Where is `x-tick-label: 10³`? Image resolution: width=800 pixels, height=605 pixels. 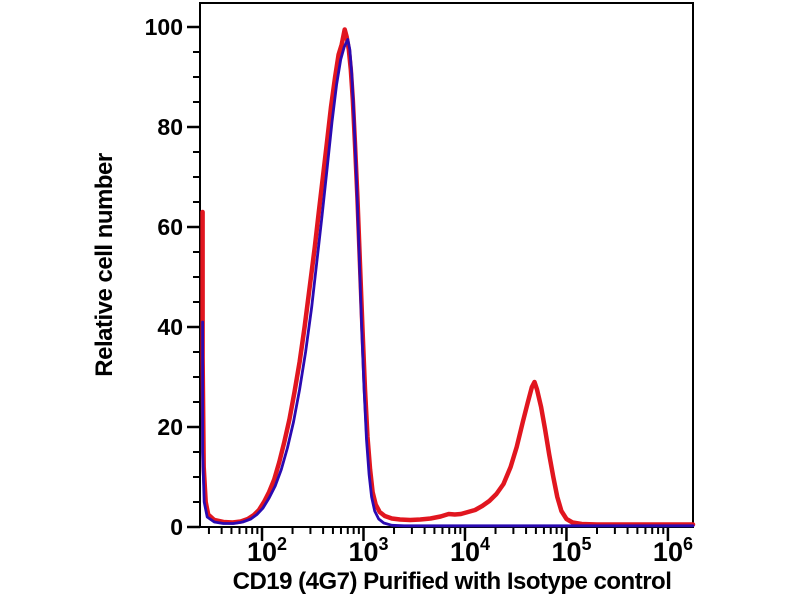 x-tick-label: 10³ is located at coordinates (368, 550).